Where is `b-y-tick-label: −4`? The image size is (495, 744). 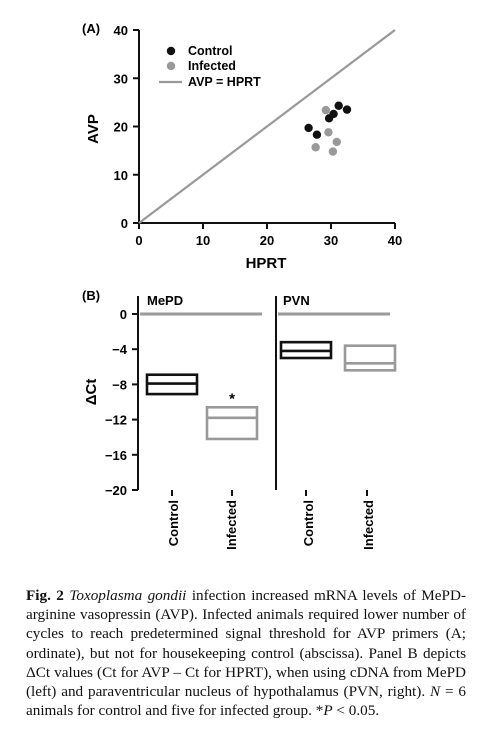 b-y-tick-label: −4 is located at coordinates (120, 349).